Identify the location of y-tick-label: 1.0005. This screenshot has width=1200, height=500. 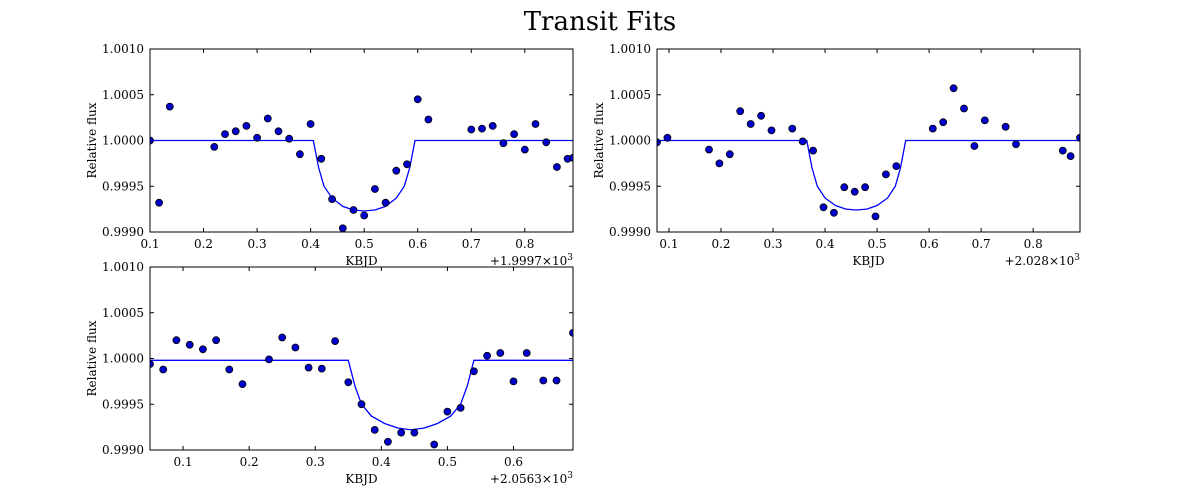
(123, 313).